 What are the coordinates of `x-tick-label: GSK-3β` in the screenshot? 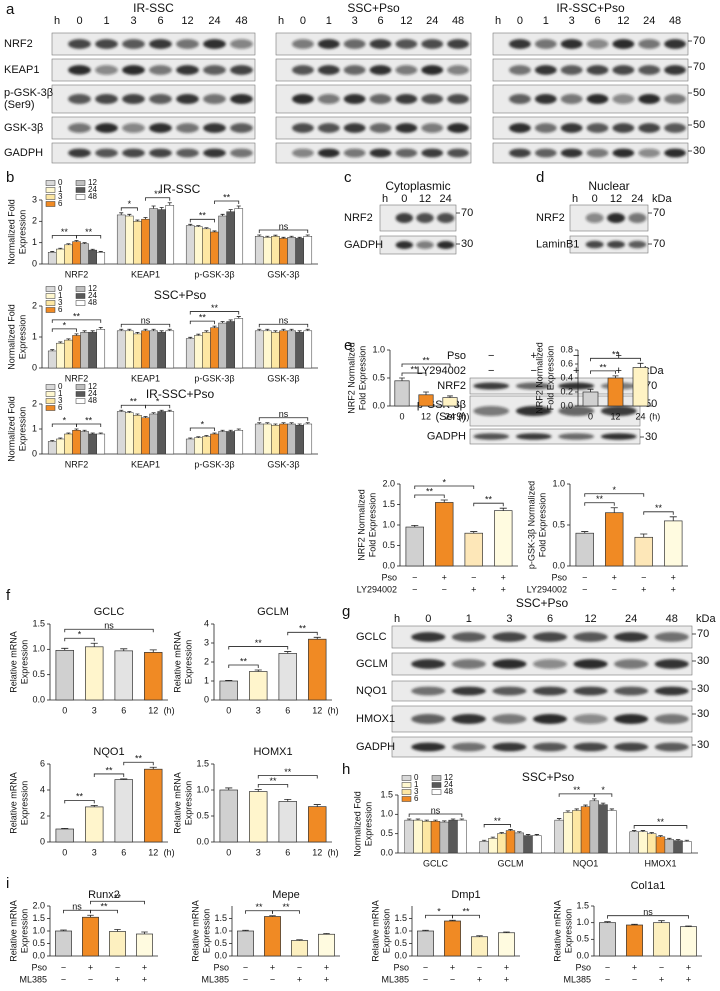 It's located at (283, 378).